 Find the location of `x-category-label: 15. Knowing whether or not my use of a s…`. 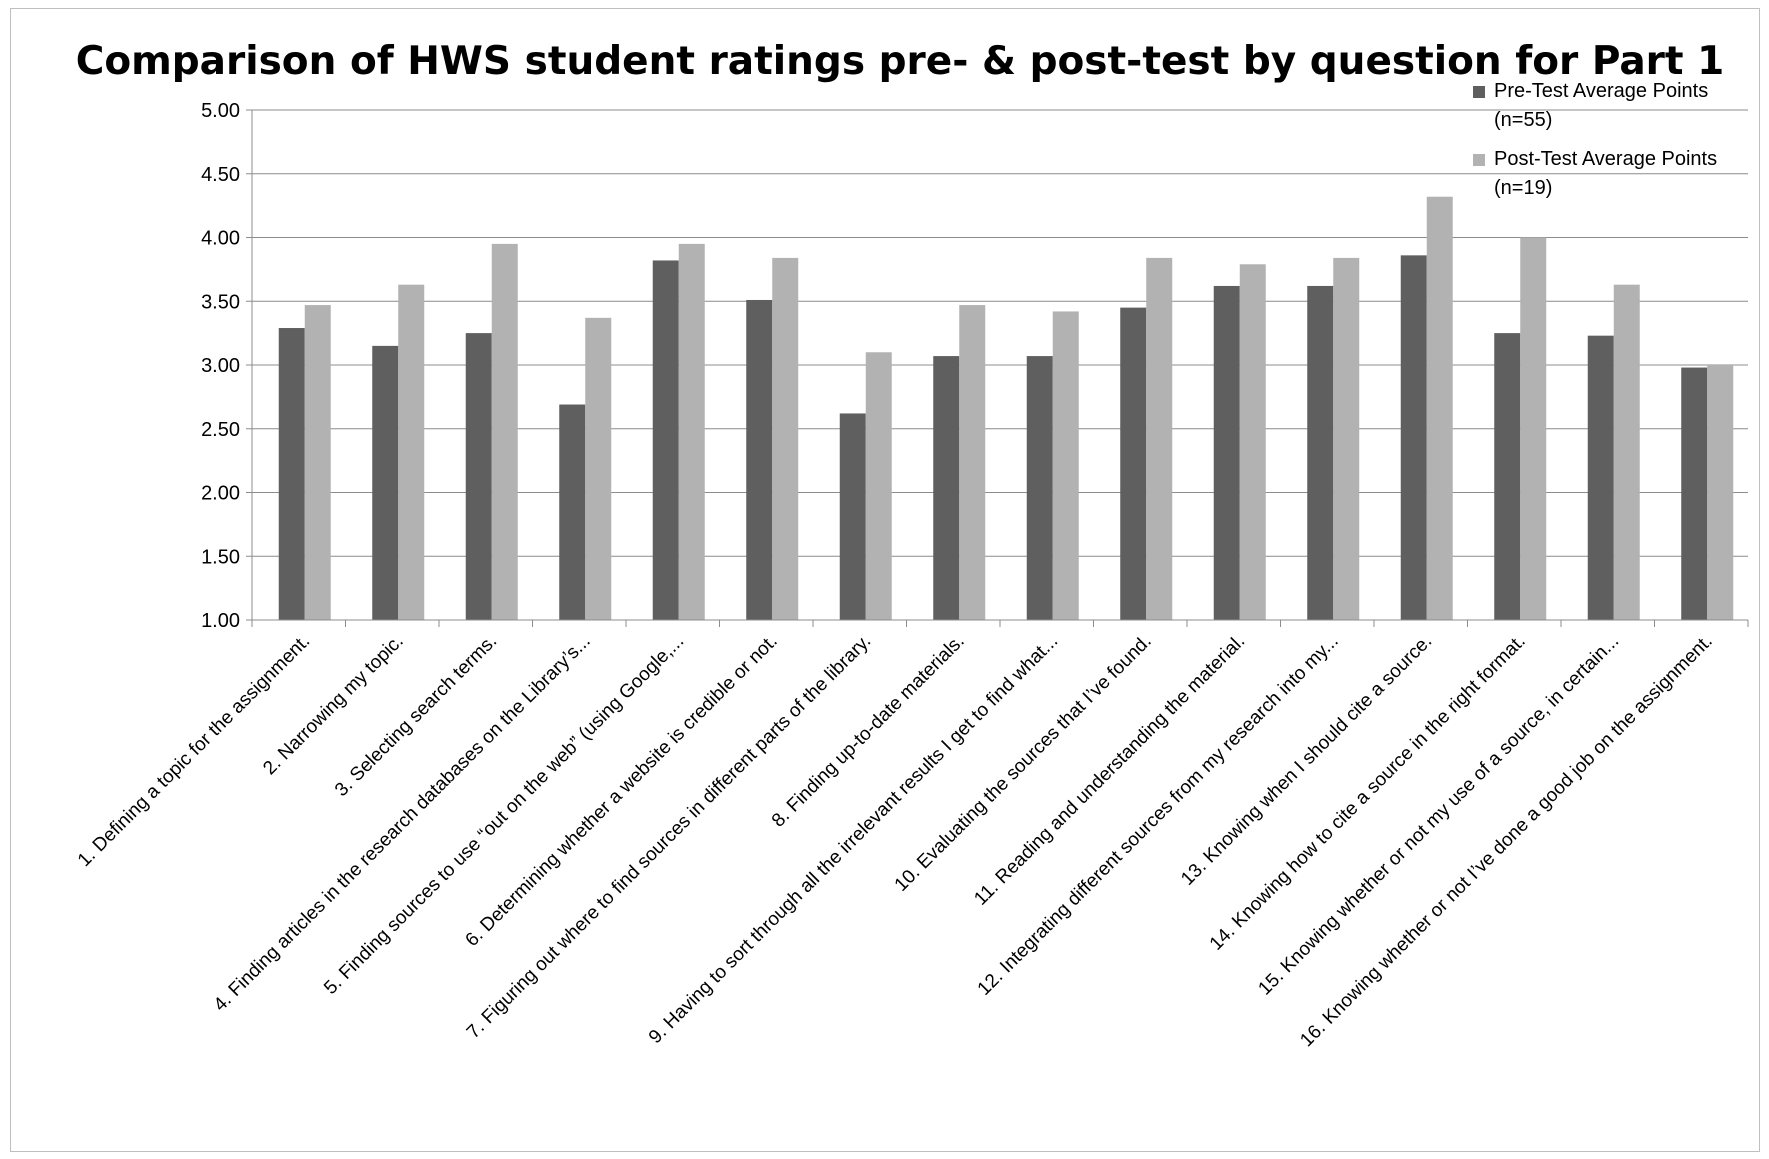

x-category-label: 15. Knowing whether or not my use of a s… is located at coordinates (1438, 815).